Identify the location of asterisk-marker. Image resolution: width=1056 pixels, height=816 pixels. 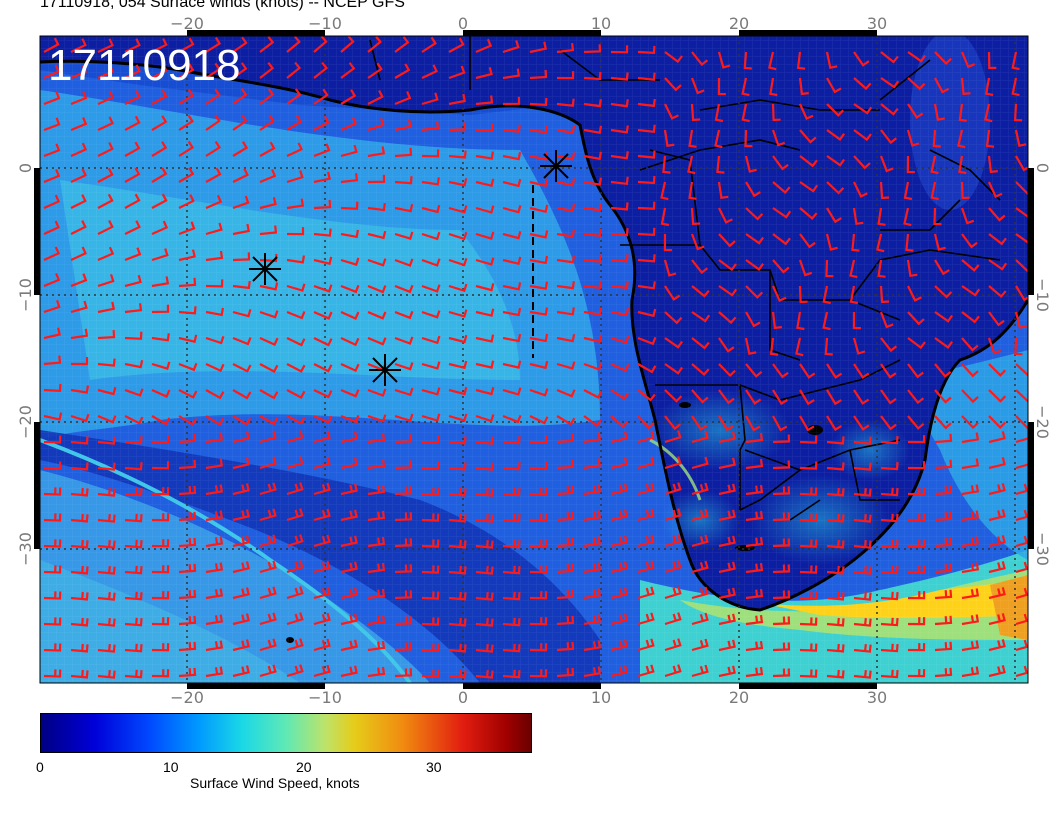
(385, 370).